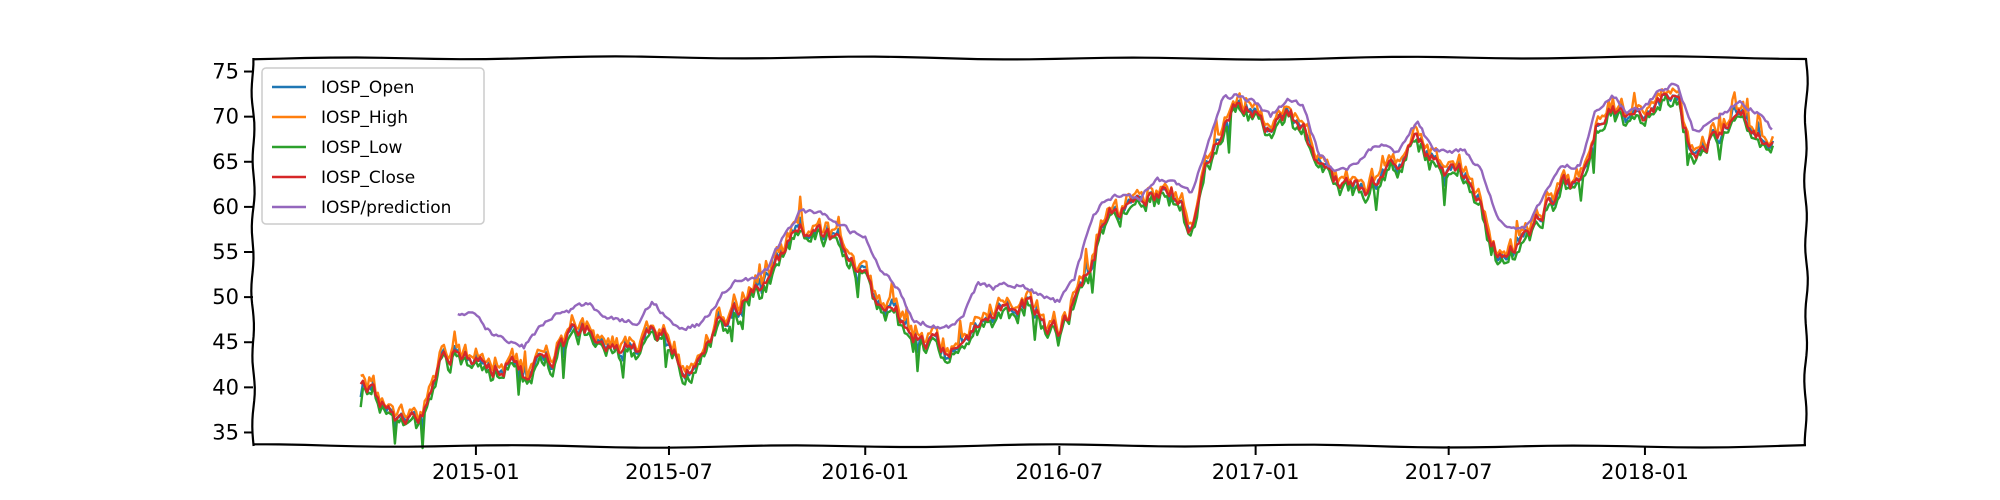  Describe the element at coordinates (386, 208) in the screenshot. I see `legend-label: IOSP/prediction` at that location.